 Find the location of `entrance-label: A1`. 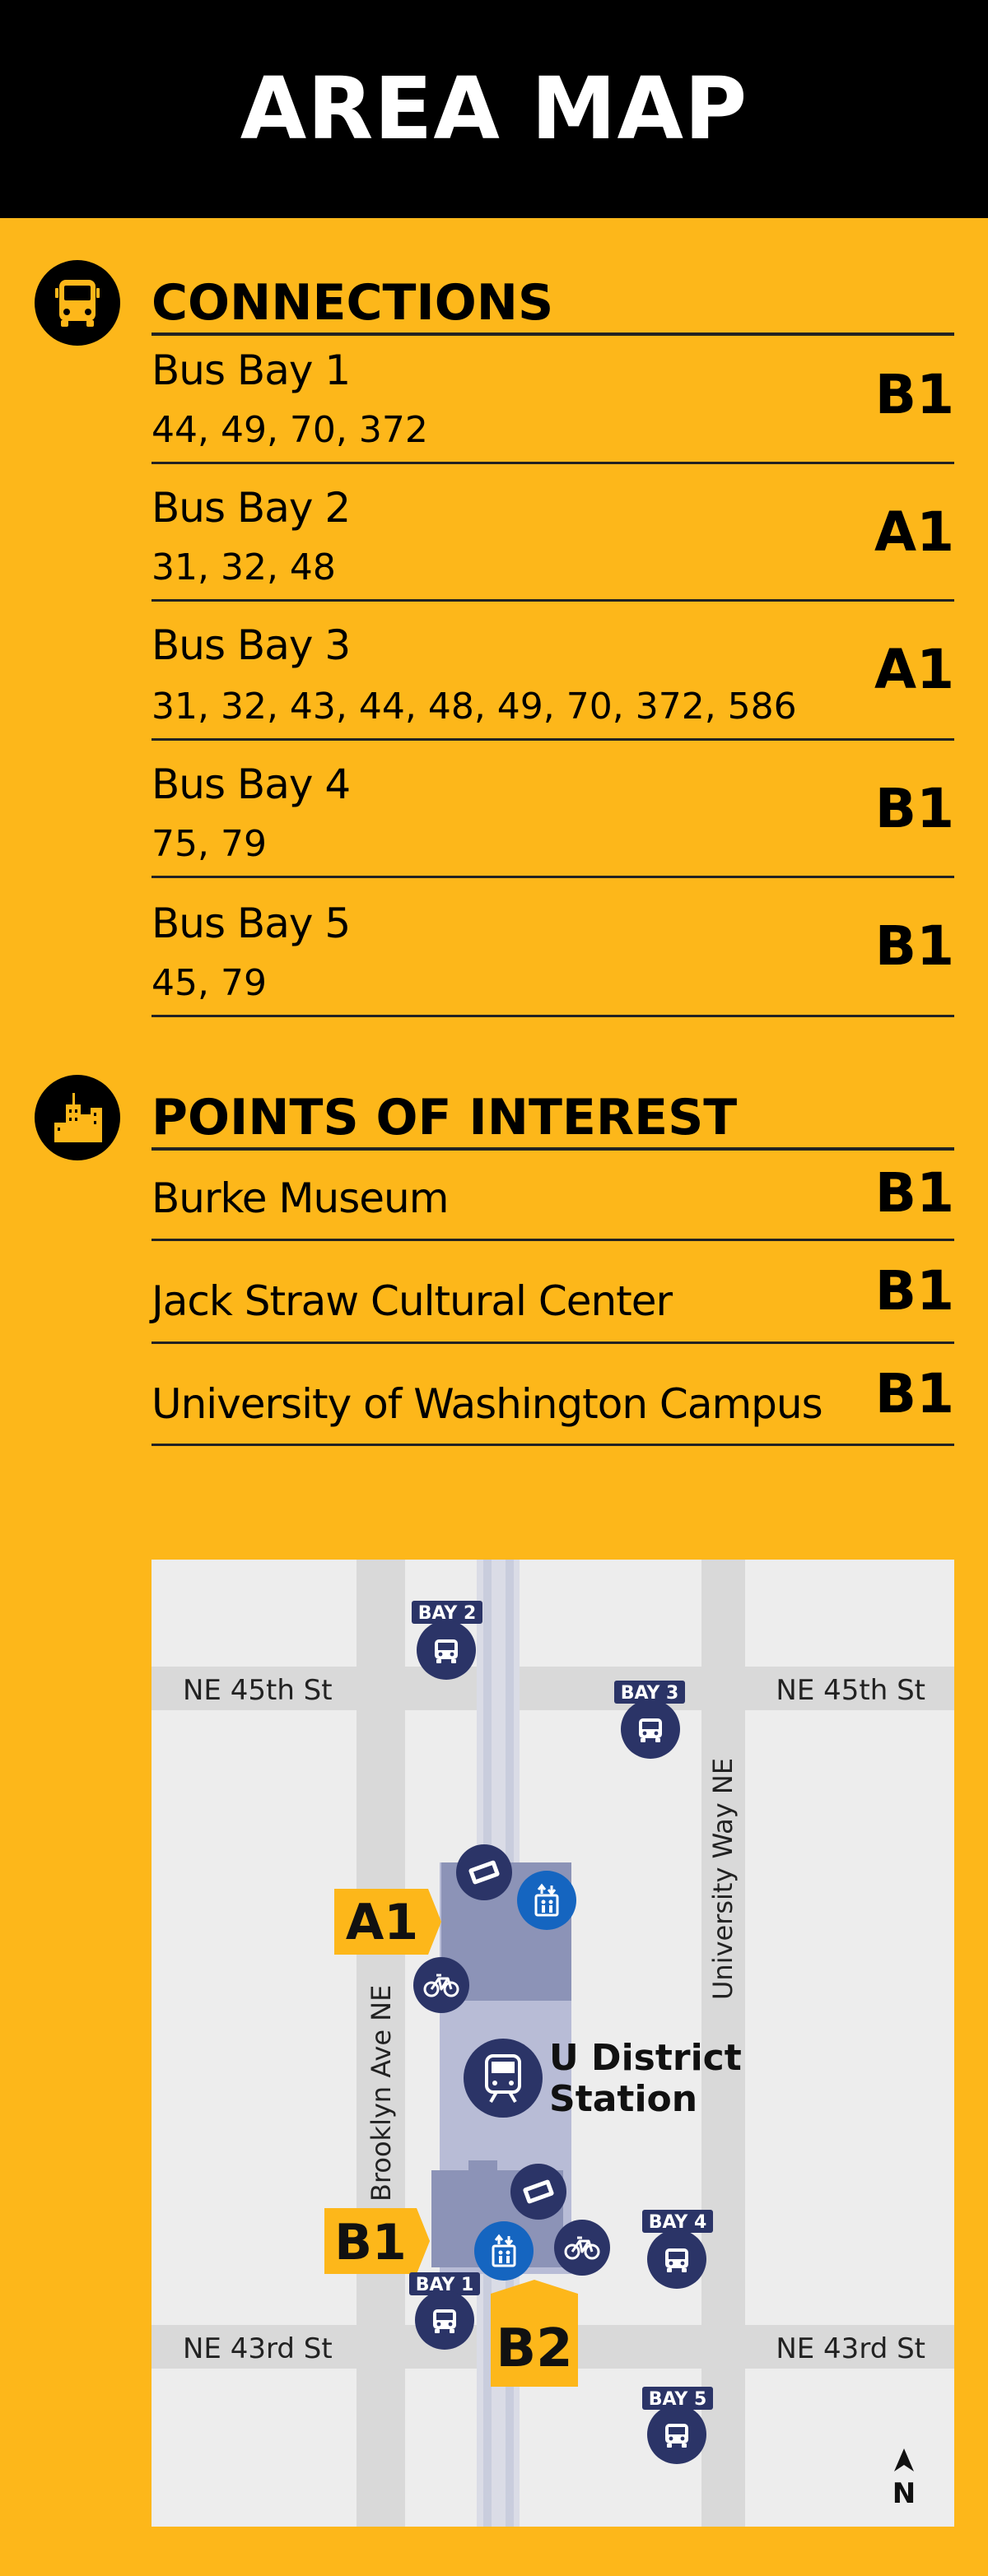

entrance-label: A1 is located at coordinates (382, 1923).